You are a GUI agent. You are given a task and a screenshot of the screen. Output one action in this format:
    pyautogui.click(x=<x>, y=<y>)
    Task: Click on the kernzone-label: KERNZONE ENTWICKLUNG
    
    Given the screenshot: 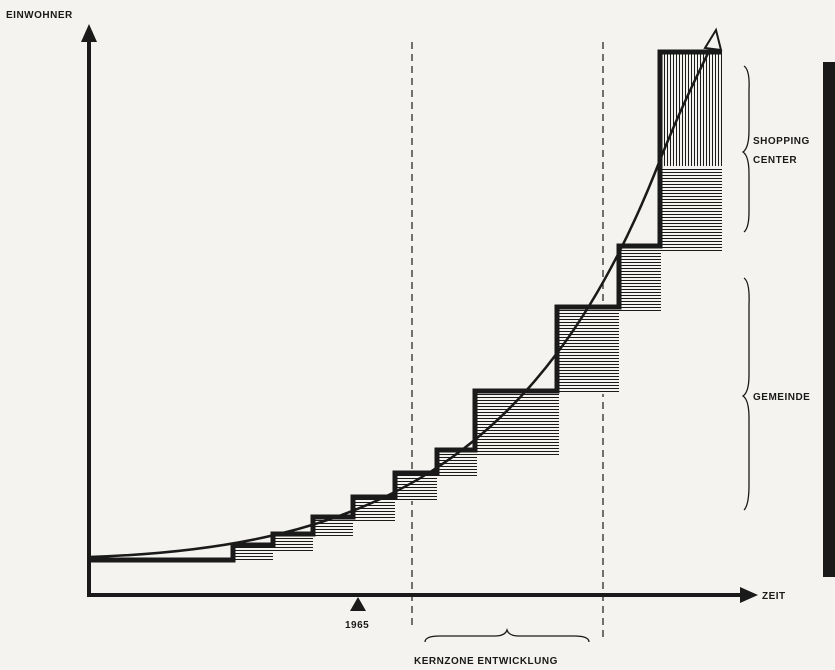 What is the action you would take?
    pyautogui.click(x=486, y=661)
    